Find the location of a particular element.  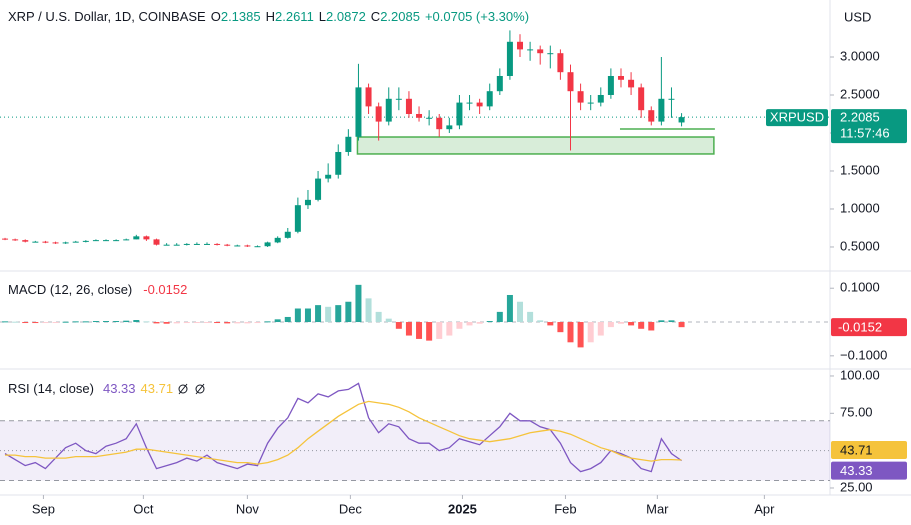

x-tick-label: Apr is located at coordinates (764, 508).